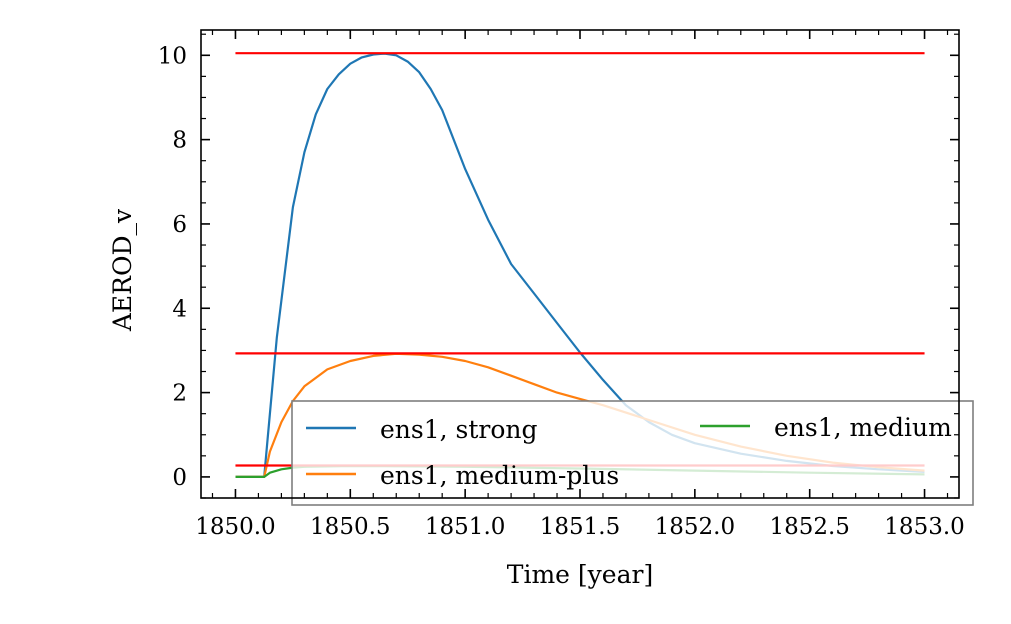 The width and height of the screenshot is (1011, 624). What do you see at coordinates (179, 141) in the screenshot?
I see `y-tick-label: 8` at bounding box center [179, 141].